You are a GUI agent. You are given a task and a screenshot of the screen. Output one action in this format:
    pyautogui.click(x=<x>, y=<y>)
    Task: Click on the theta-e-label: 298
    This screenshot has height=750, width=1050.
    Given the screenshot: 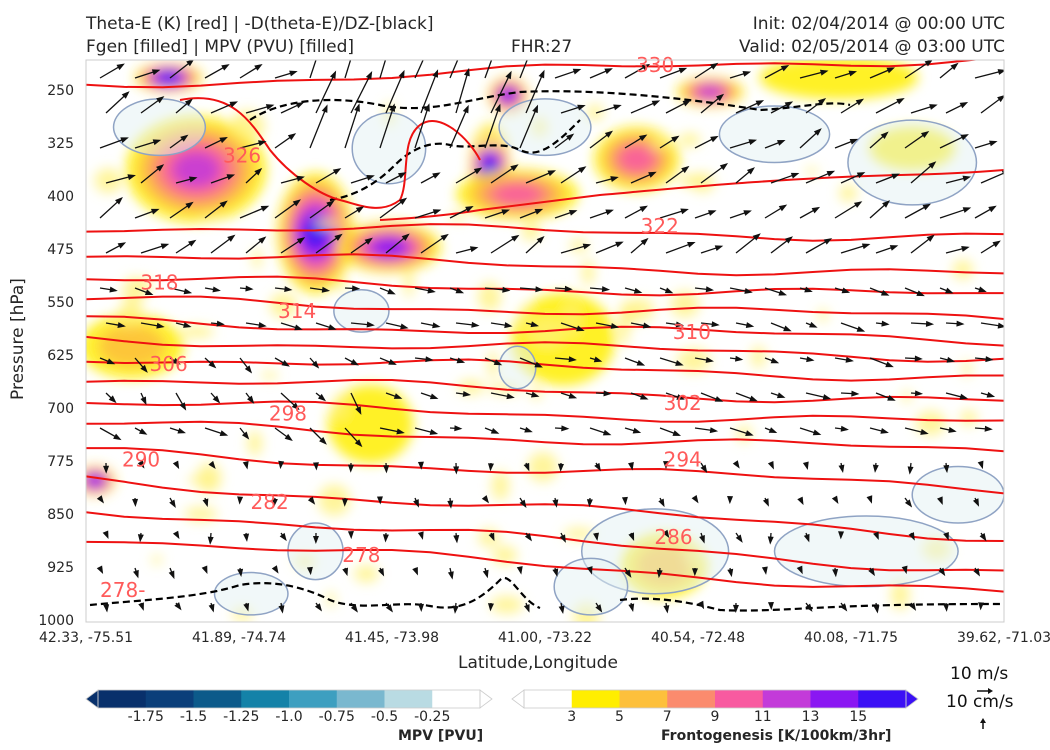 What is the action you would take?
    pyautogui.click(x=288, y=413)
    